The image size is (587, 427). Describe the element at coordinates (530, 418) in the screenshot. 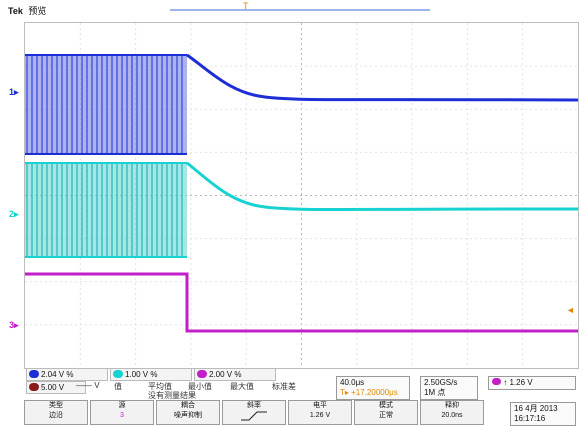

I see `time-text: 16:17:16` at that location.